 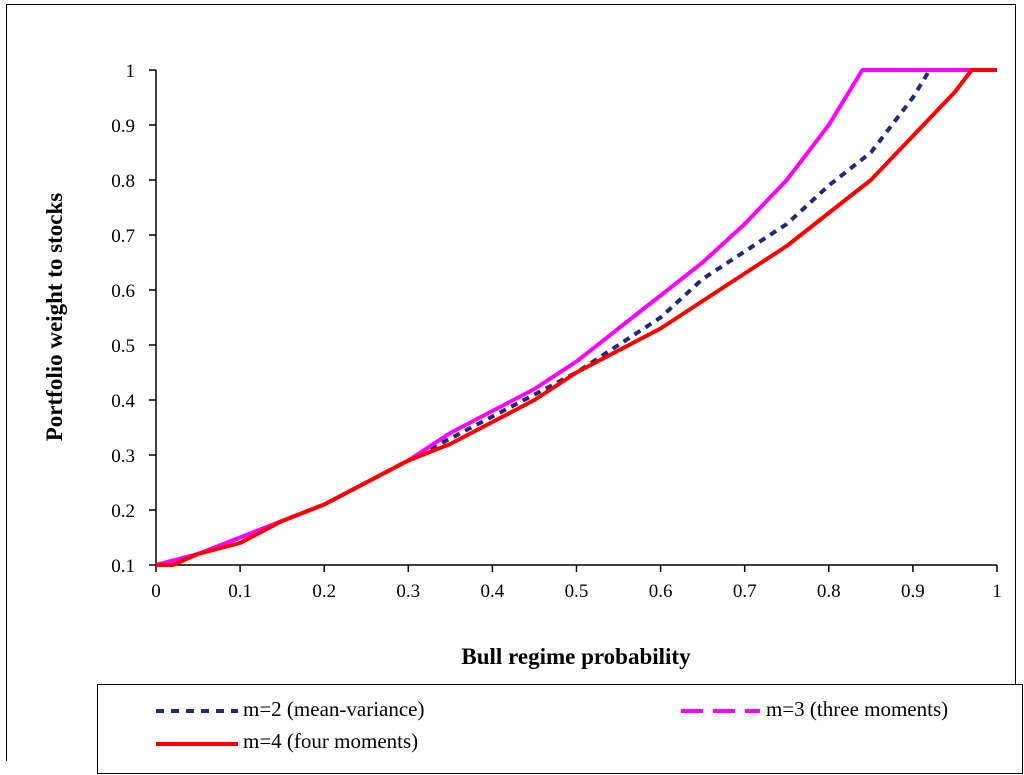 I want to click on y-tick-label: 0.2, so click(x=123, y=511).